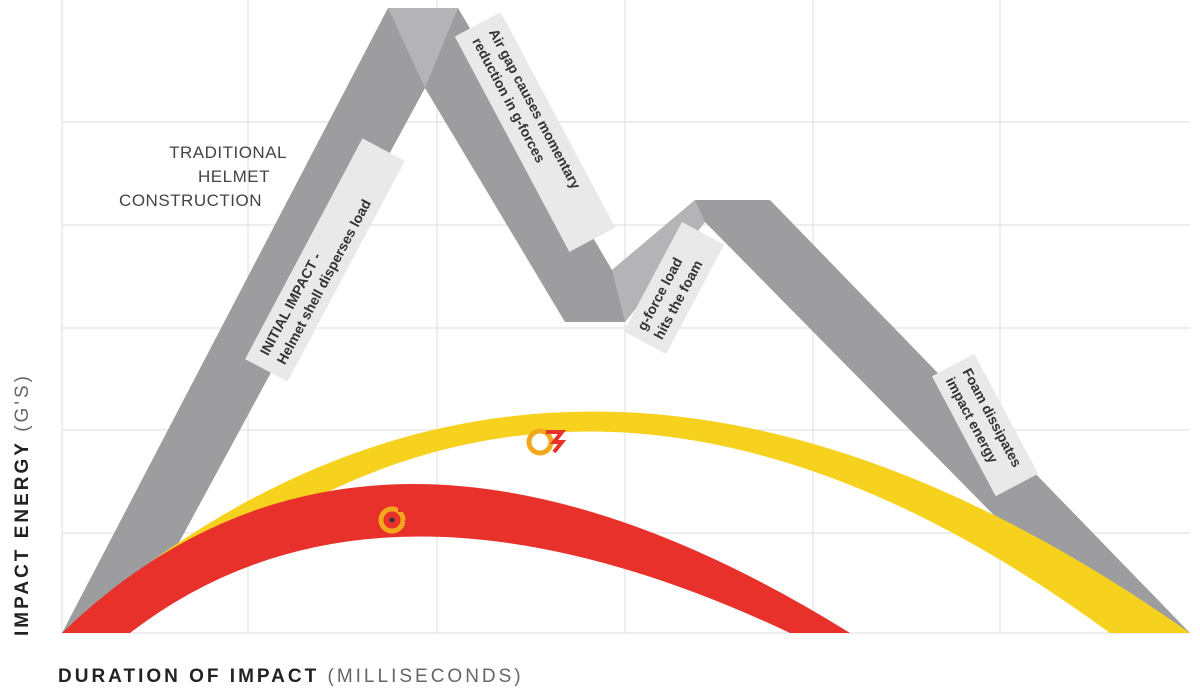 This screenshot has width=1200, height=690. I want to click on y-axis-label: IMPACT ENERGY, so click(22, 538).